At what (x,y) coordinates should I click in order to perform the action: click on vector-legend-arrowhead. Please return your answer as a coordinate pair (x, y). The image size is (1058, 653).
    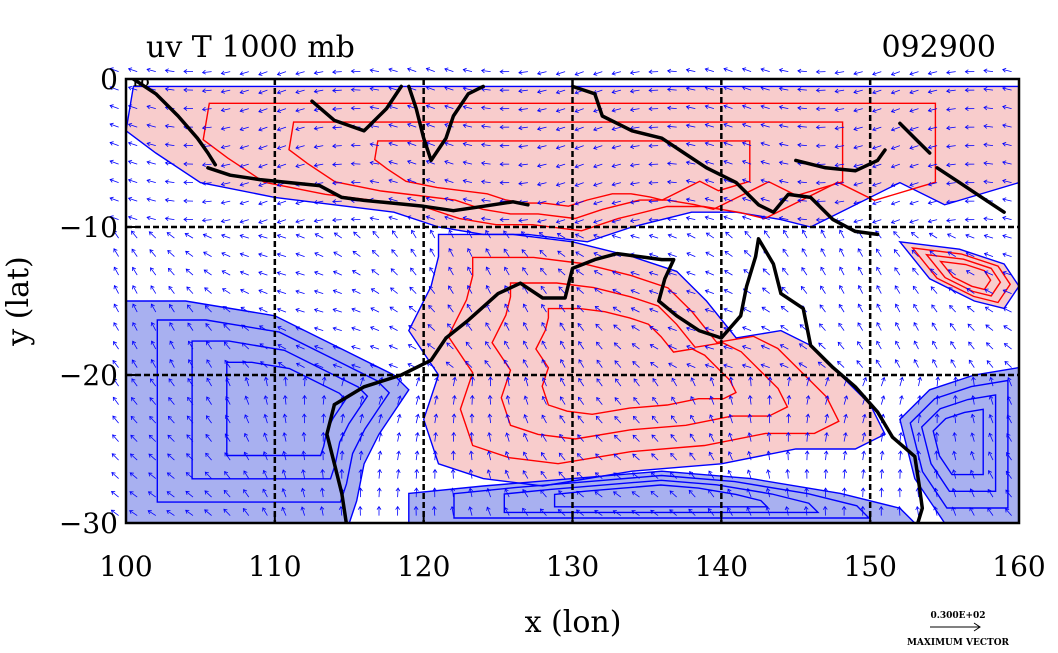
    Looking at the image, I should click on (977, 627).